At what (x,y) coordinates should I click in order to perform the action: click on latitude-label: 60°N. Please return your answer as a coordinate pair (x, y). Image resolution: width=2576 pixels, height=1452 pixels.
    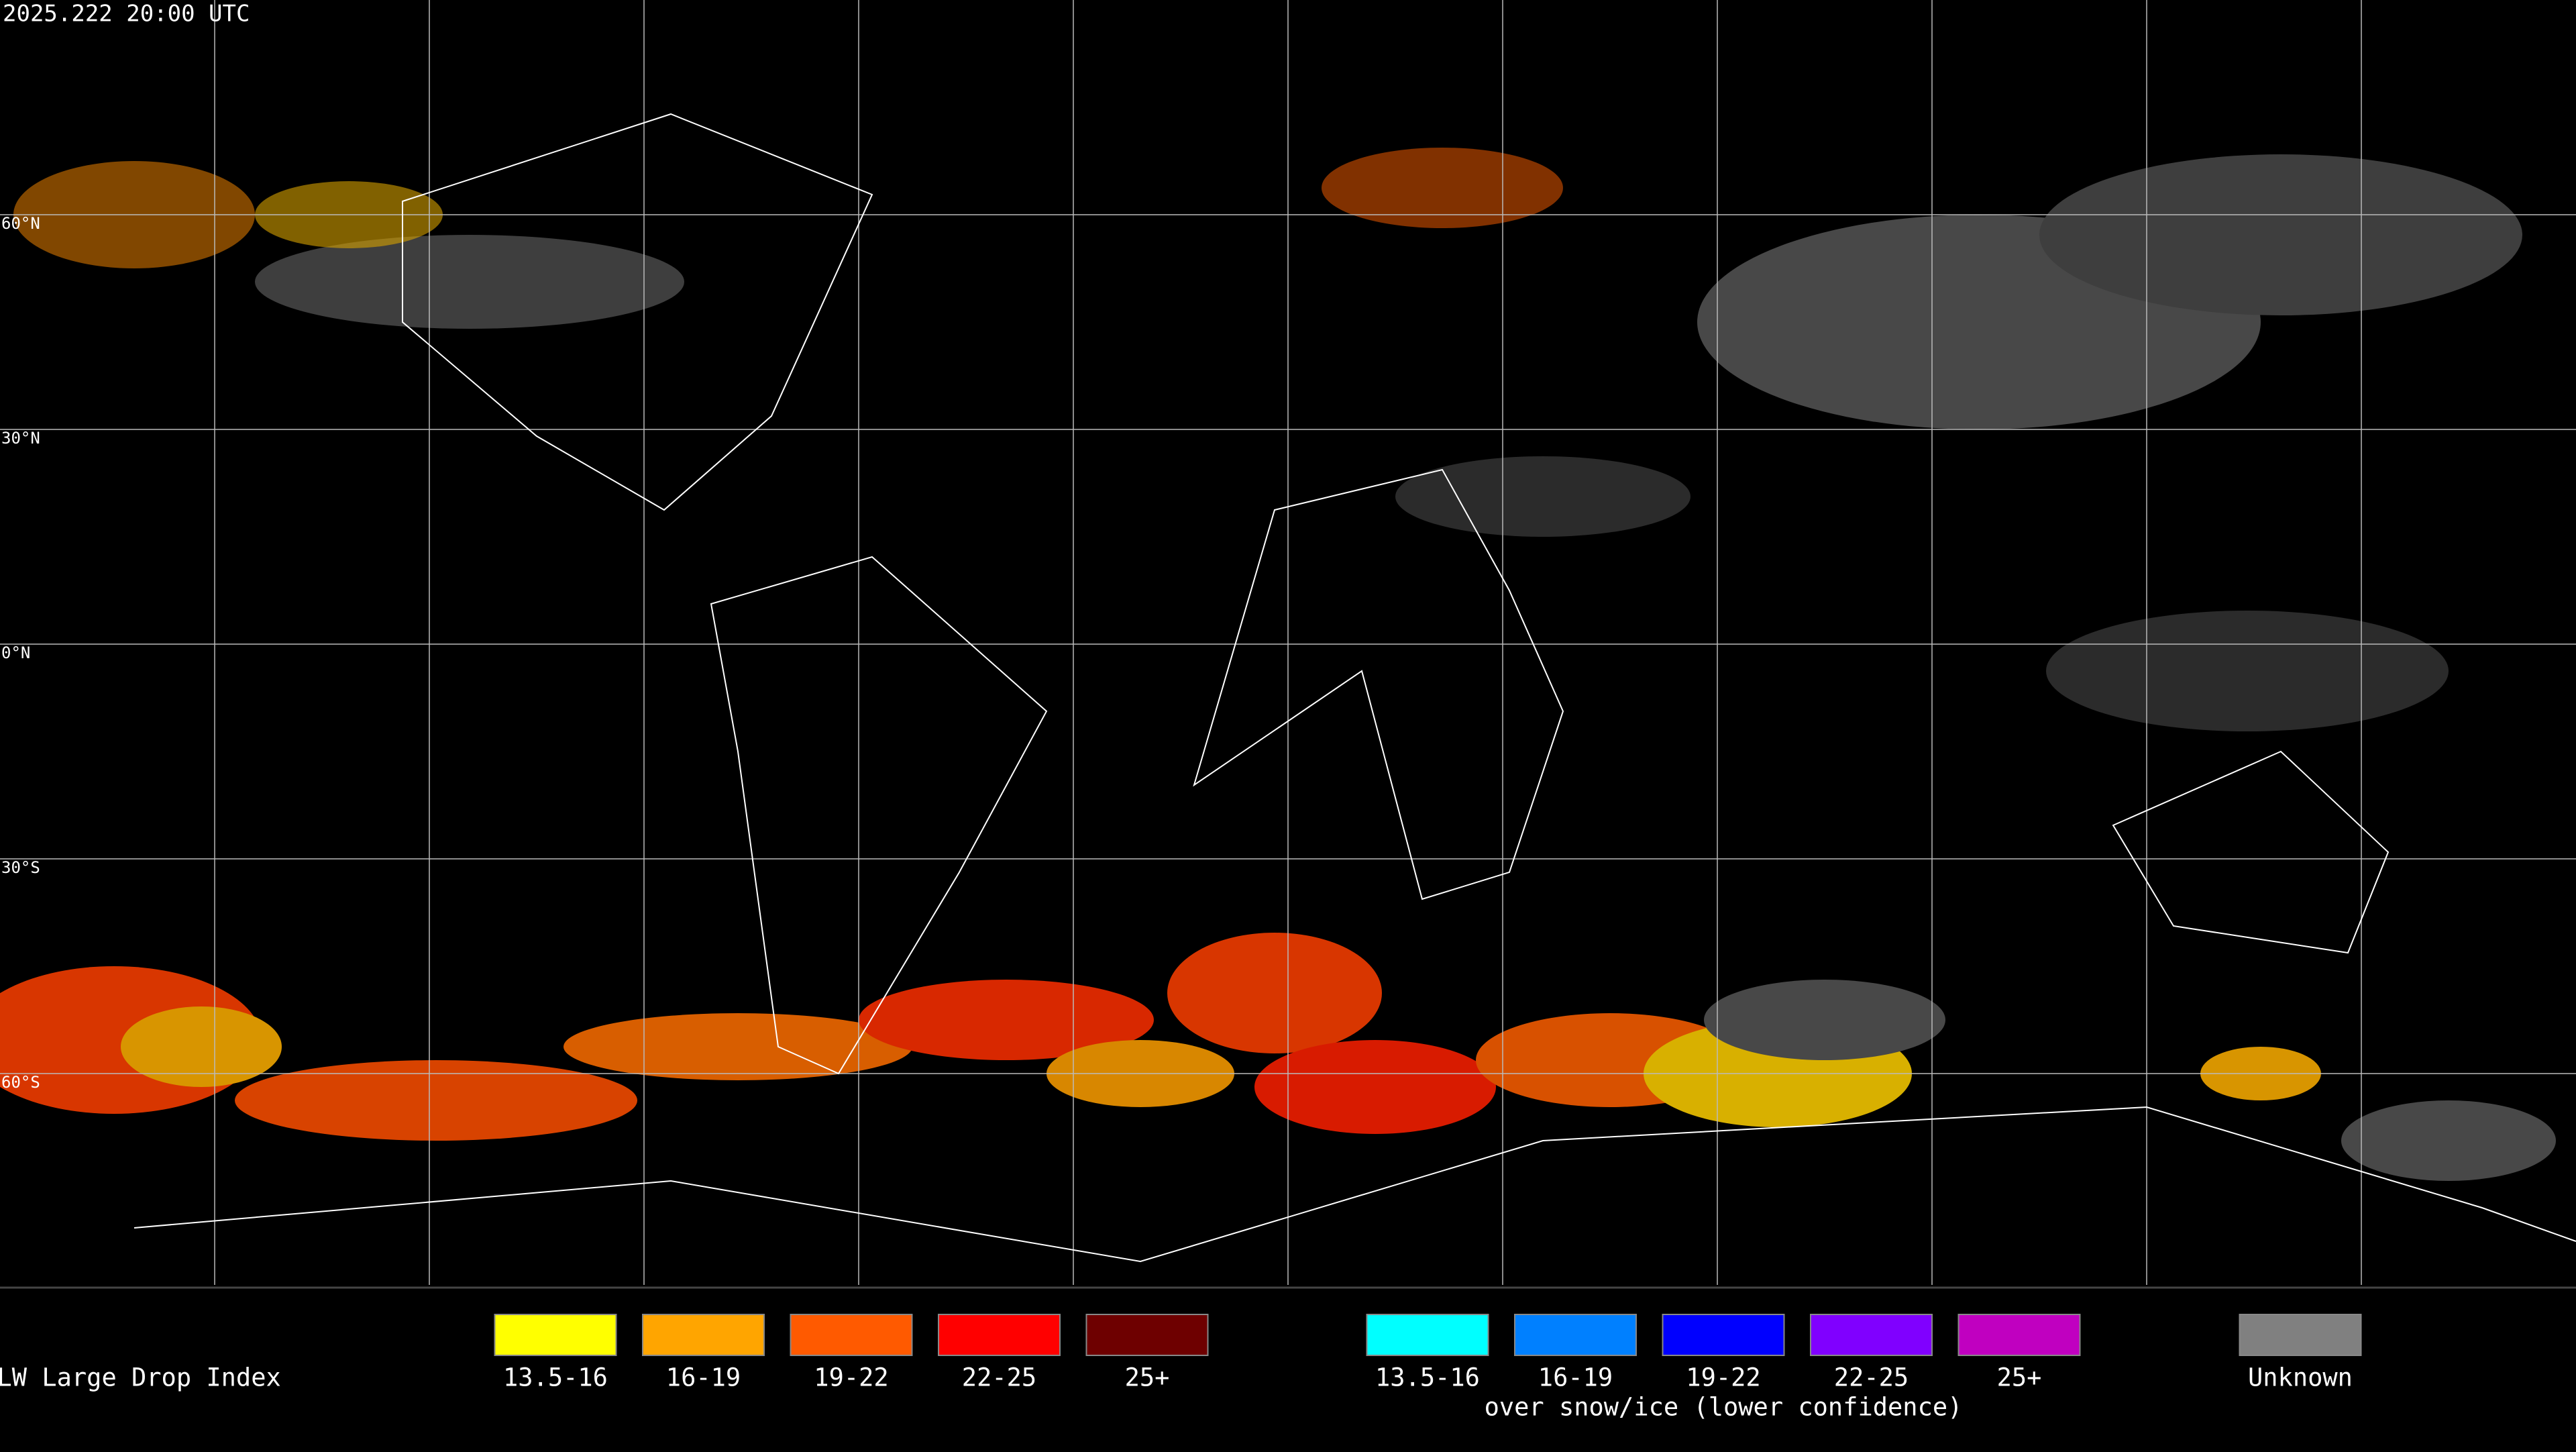
    Looking at the image, I should click on (20, 224).